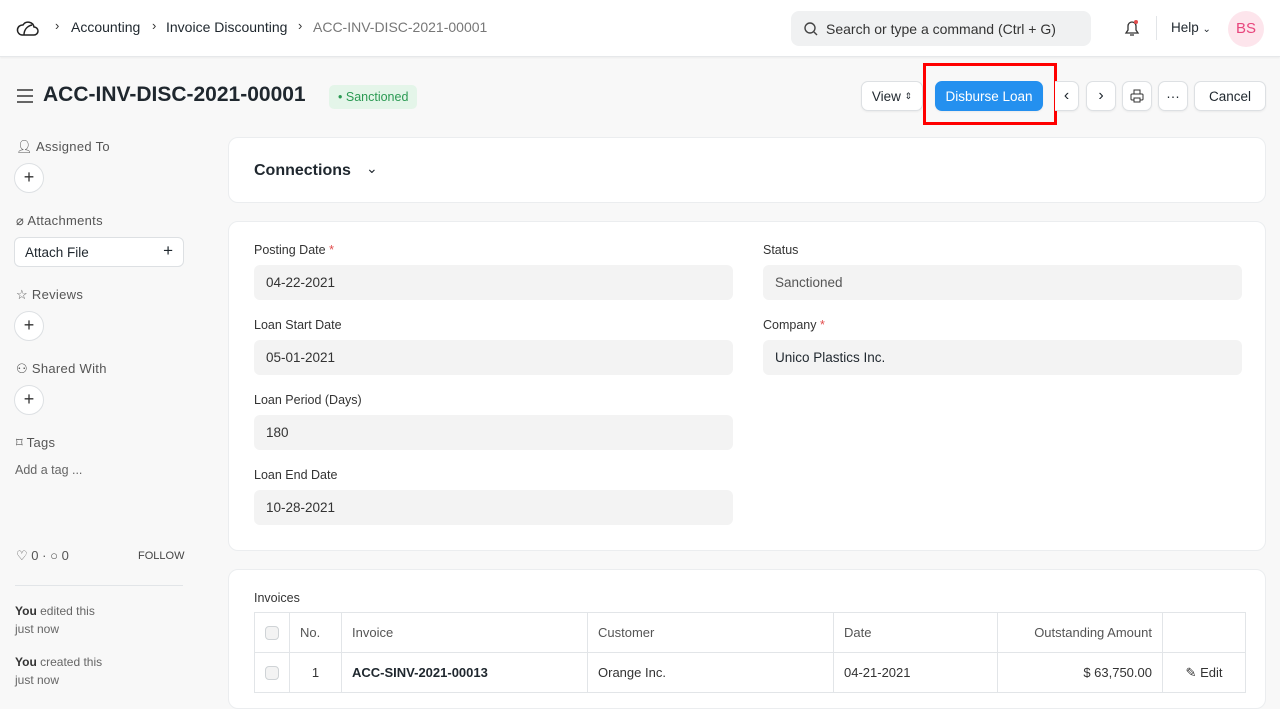 The width and height of the screenshot is (1280, 709). I want to click on attachments-heading: ⌀ Attachments, so click(59, 221).